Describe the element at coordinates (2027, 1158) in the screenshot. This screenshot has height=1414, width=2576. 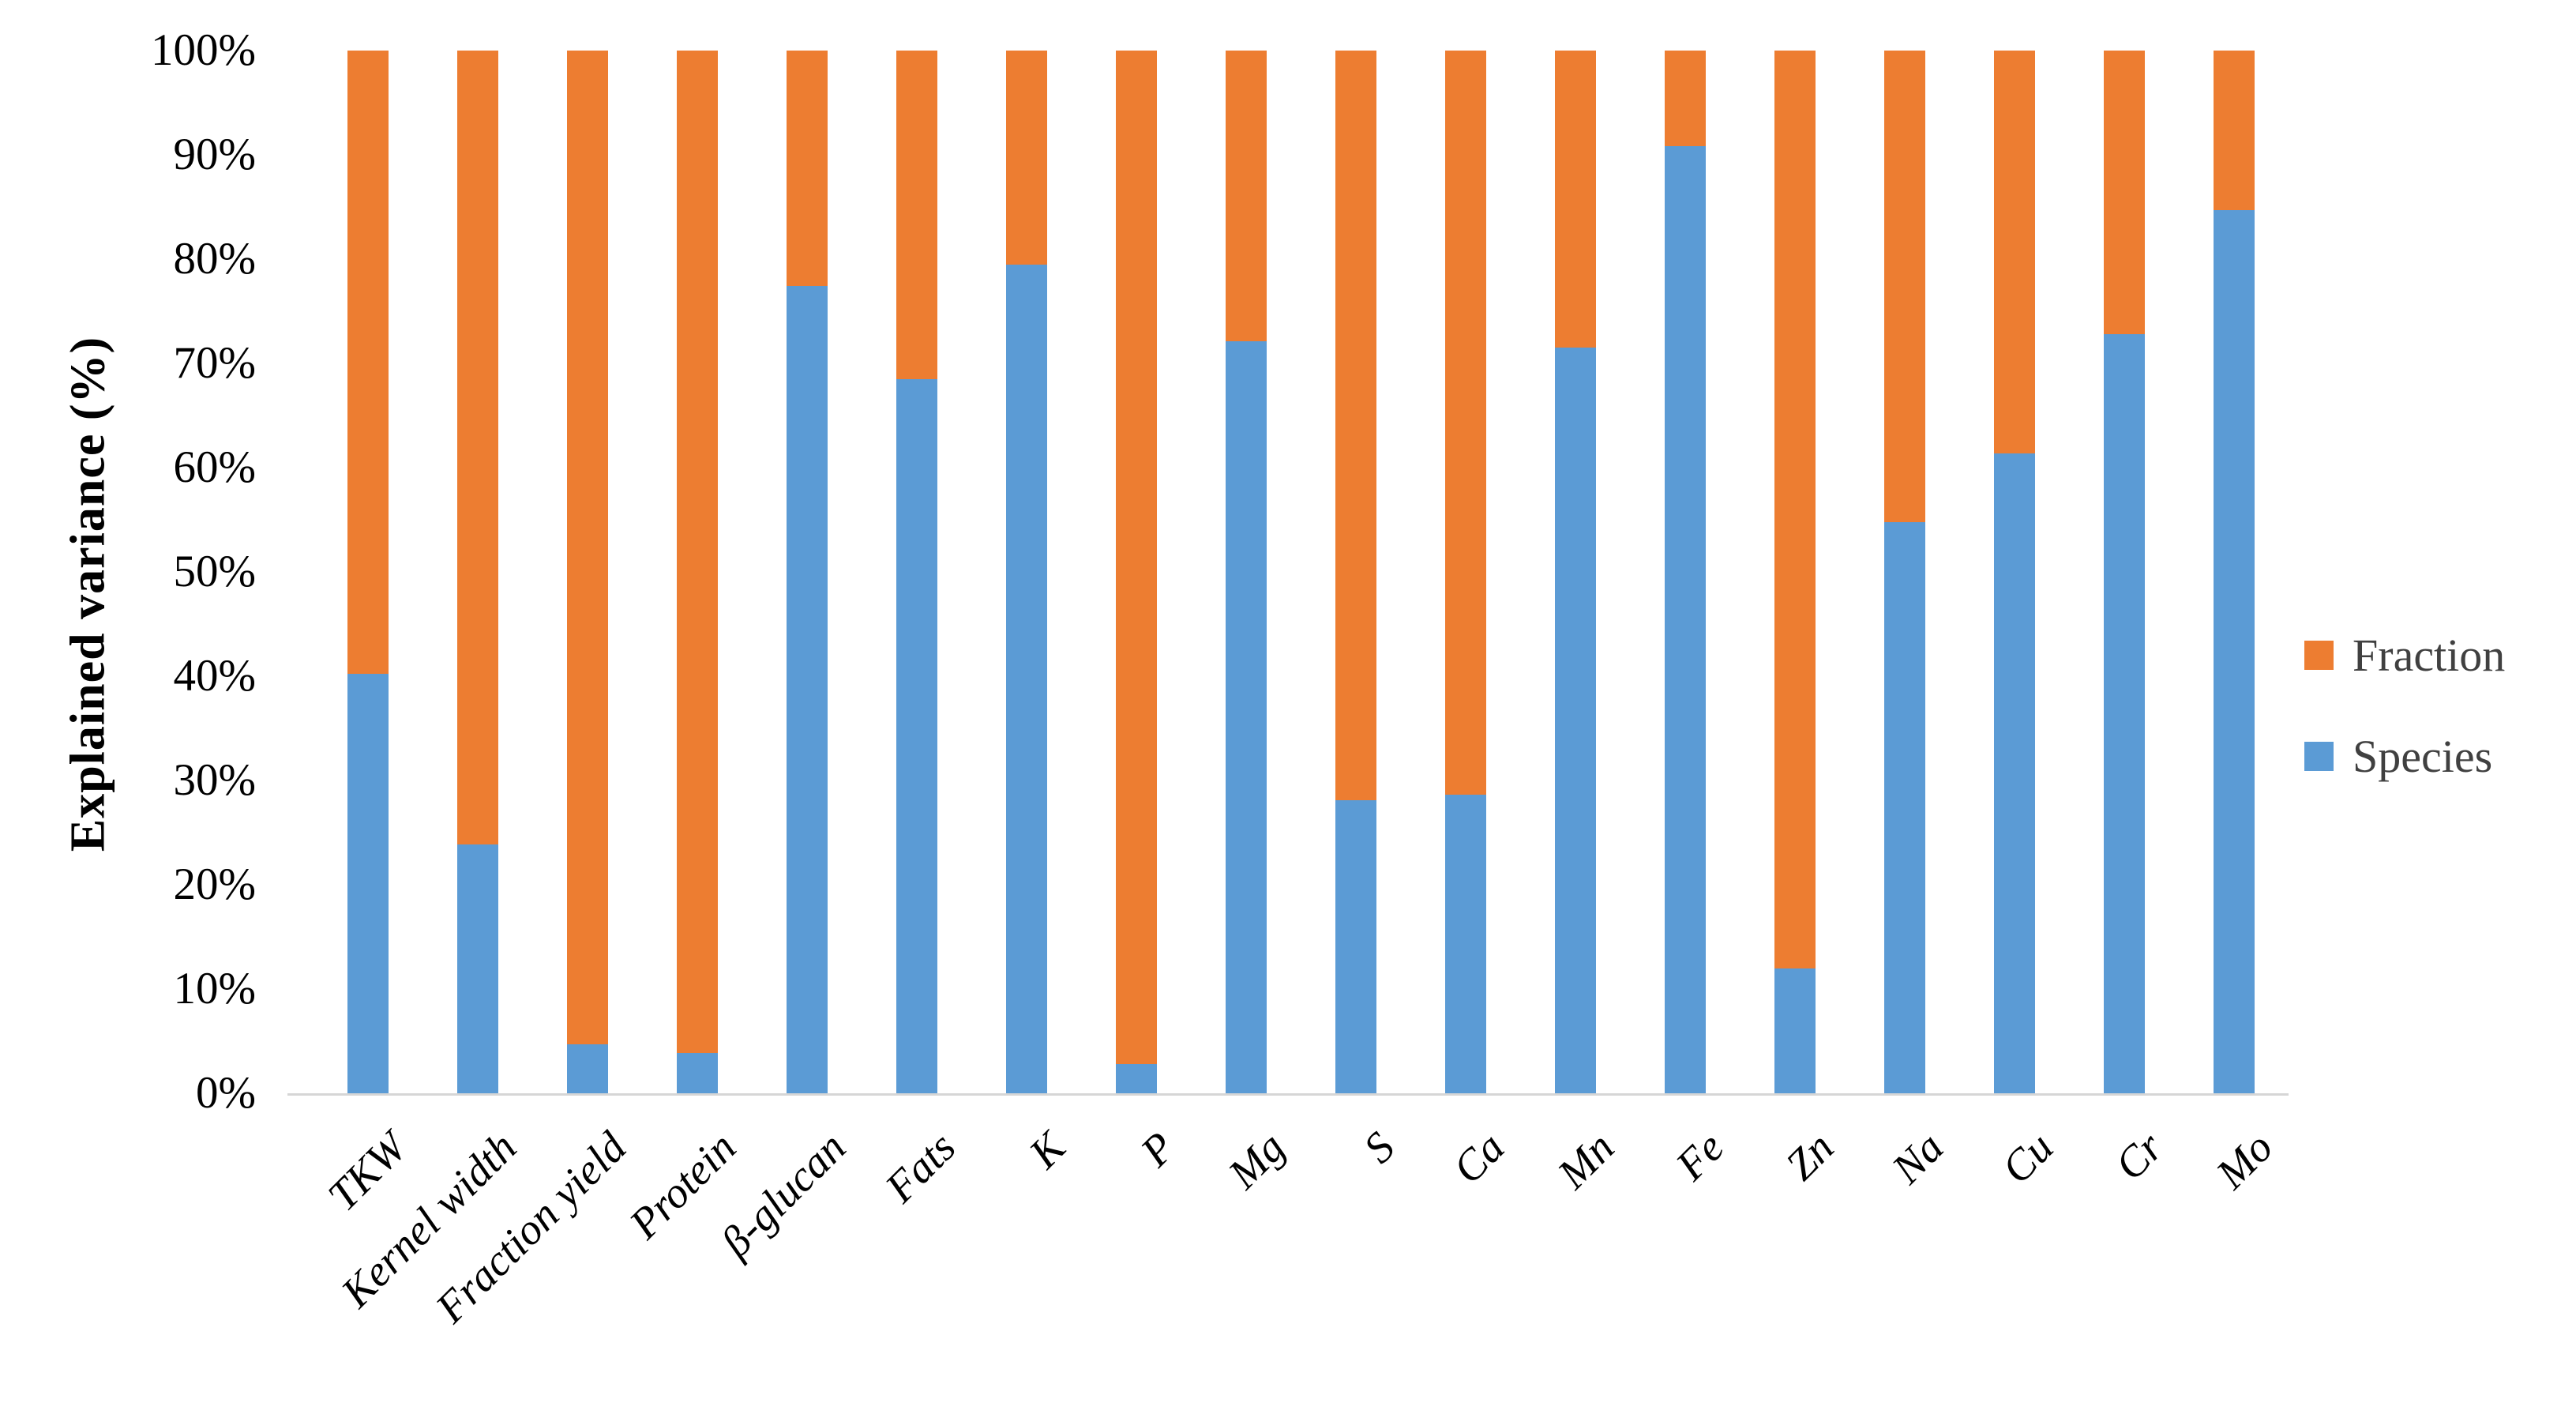
I see `x-category-label: Cu` at that location.